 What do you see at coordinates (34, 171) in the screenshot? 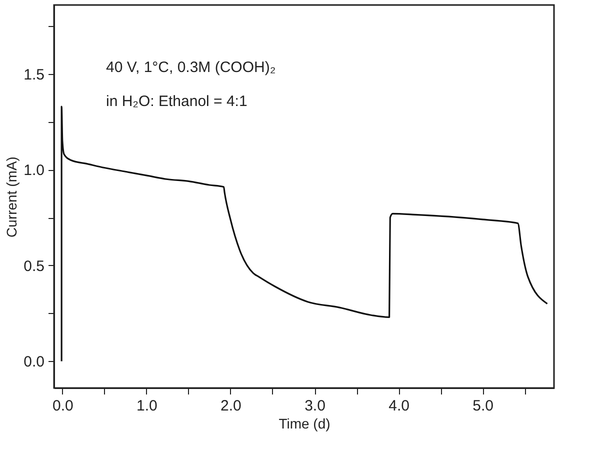
I see `y-tick-label: 1.0` at bounding box center [34, 171].